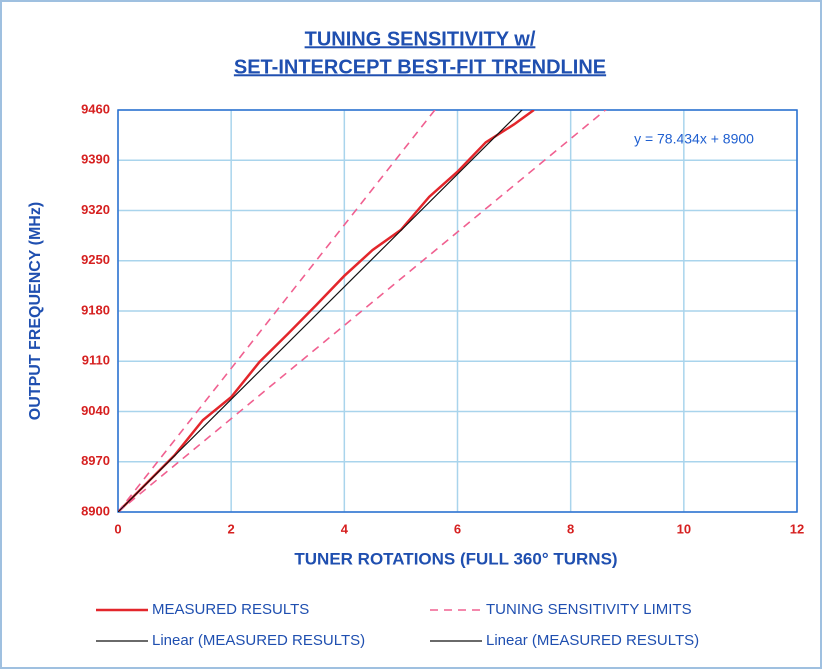 This screenshot has width=822, height=669. I want to click on legend-label: MEASURED RESULTS, so click(230, 609).